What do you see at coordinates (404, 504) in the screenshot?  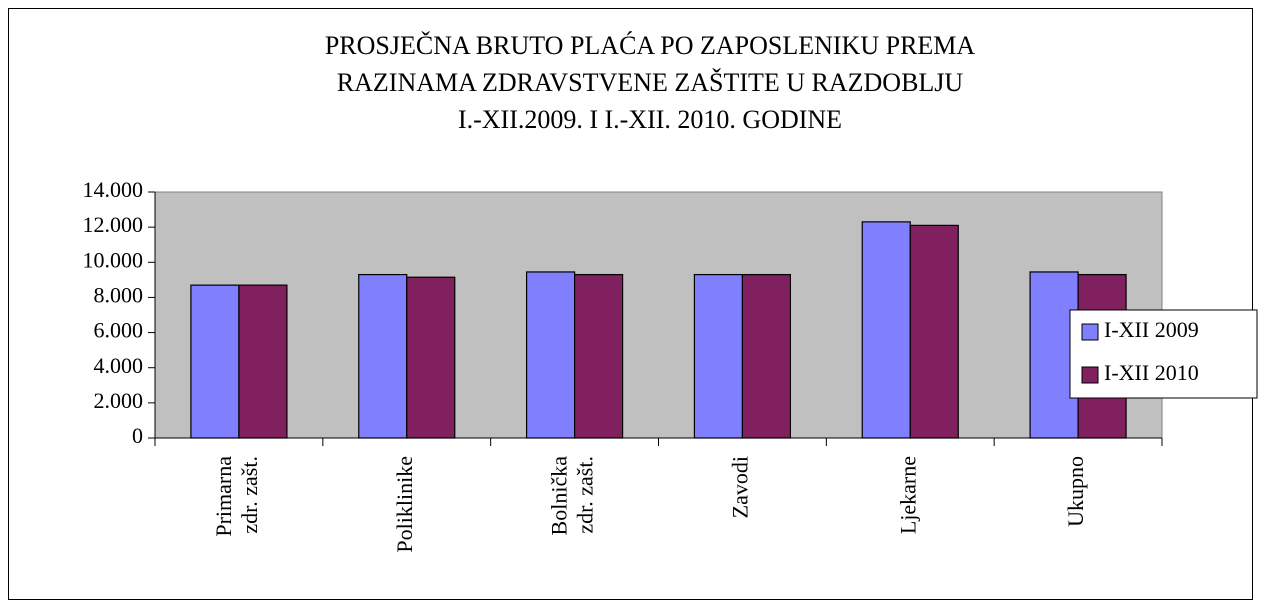 I see `x-tick-label: Poliklinike` at bounding box center [404, 504].